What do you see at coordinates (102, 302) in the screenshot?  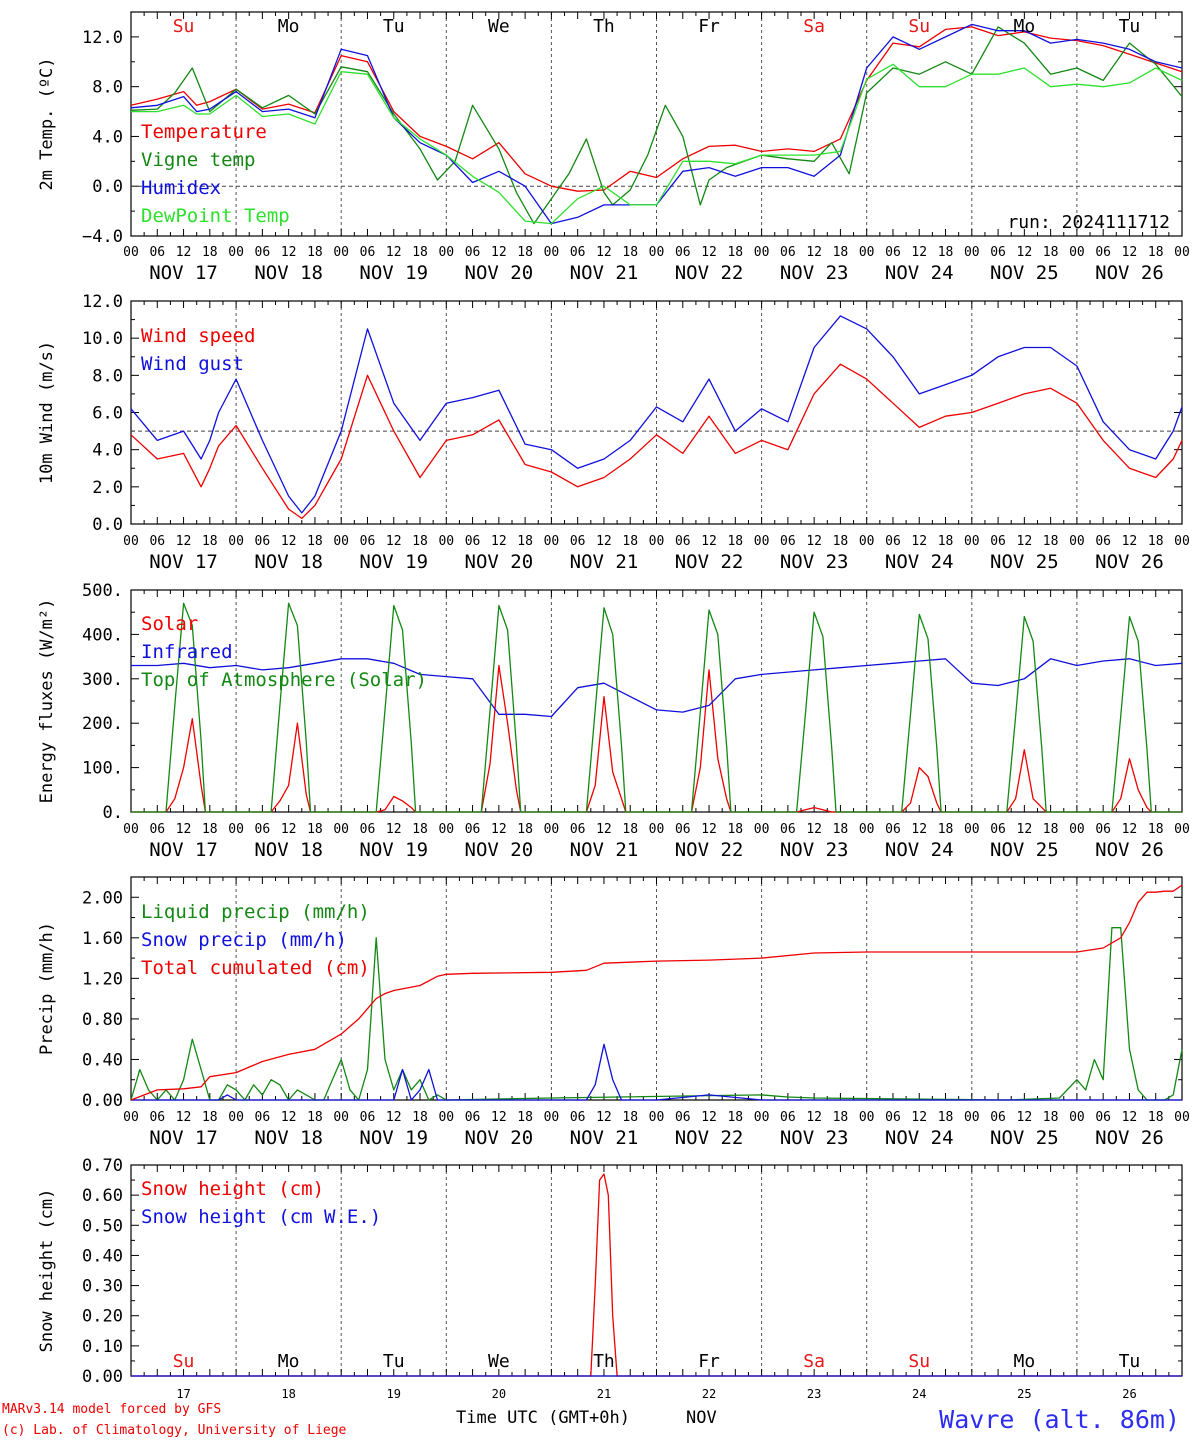 I see `y-tick-label: 12.0` at bounding box center [102, 302].